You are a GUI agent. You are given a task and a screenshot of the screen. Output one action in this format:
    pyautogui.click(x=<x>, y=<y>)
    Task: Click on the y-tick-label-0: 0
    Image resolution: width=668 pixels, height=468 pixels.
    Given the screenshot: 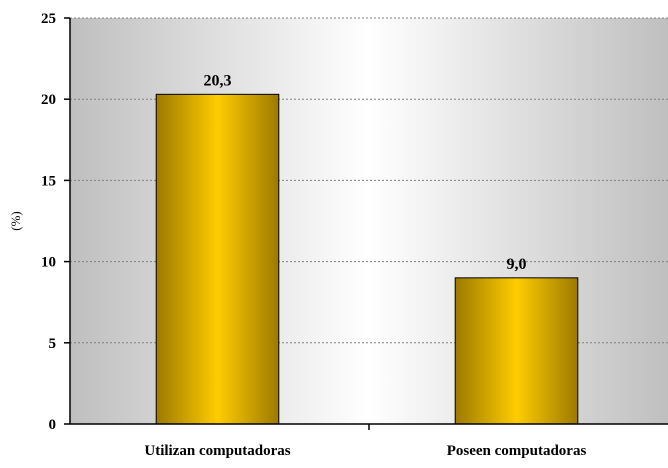 What is the action you would take?
    pyautogui.click(x=53, y=425)
    